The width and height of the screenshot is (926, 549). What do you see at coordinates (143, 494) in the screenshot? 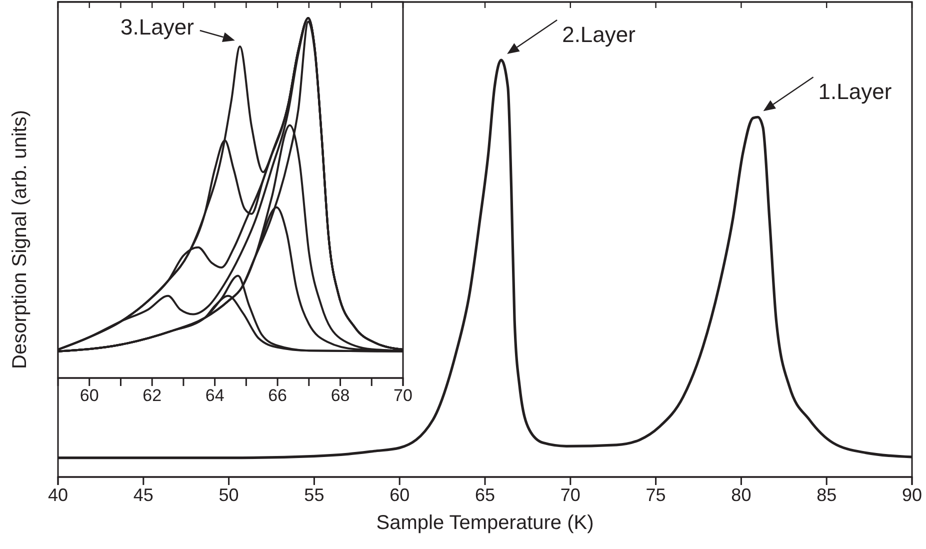
I see `x-tick-label: 45` at bounding box center [143, 494].